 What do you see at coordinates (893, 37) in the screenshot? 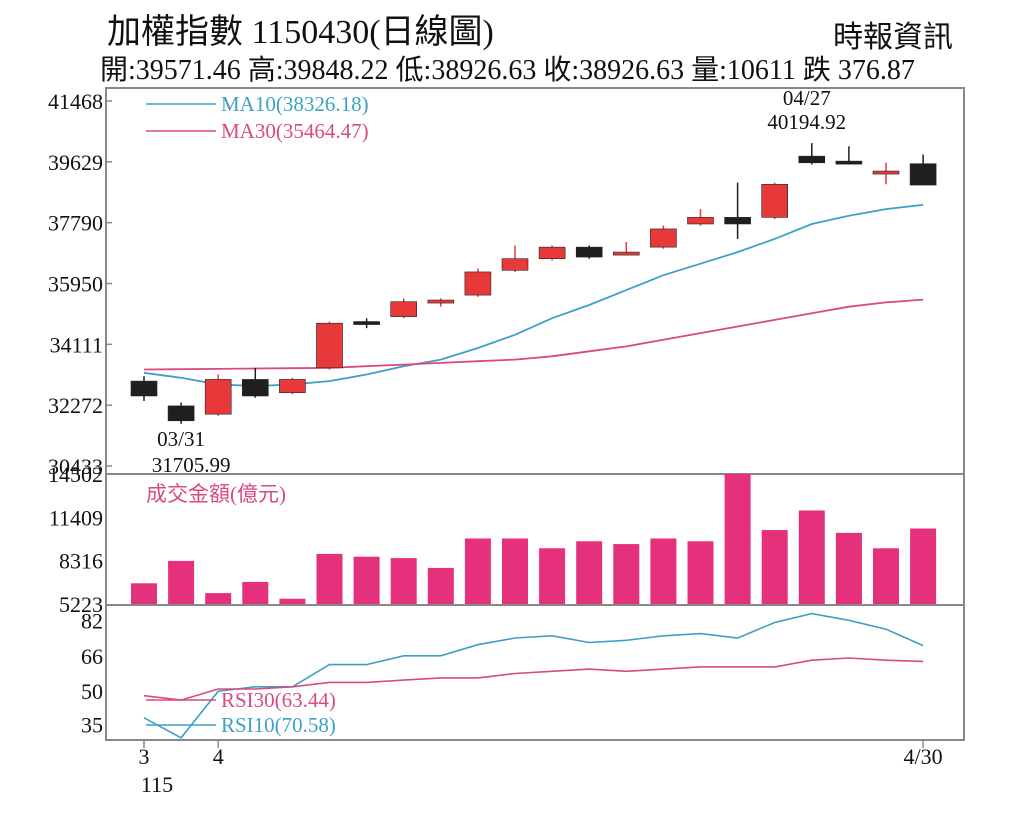
I see `source-label: 時報資訊` at bounding box center [893, 37].